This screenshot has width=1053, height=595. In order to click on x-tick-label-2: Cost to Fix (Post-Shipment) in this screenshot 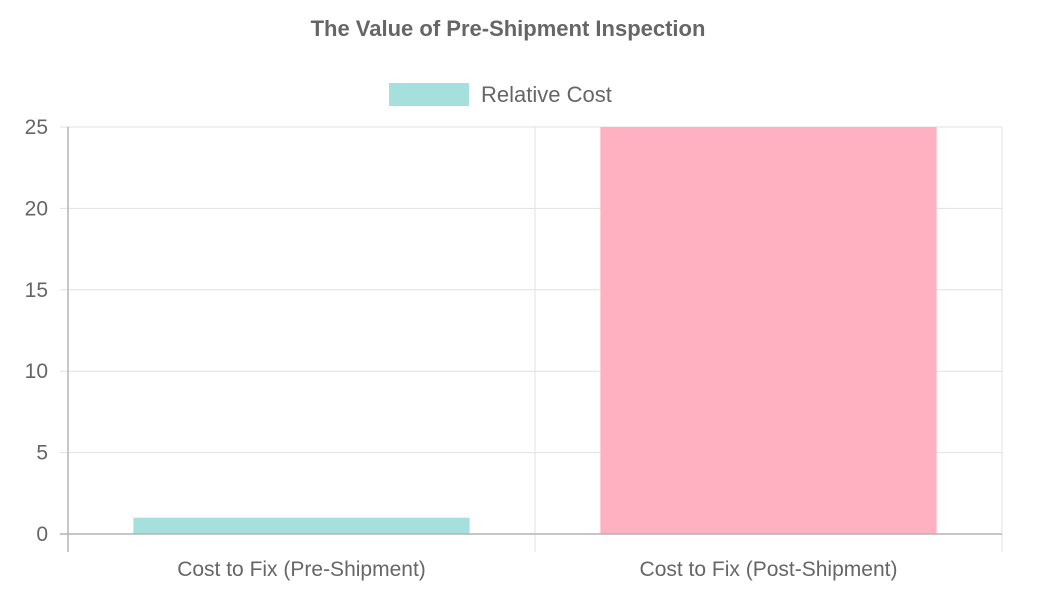, I will do `click(769, 569)`.